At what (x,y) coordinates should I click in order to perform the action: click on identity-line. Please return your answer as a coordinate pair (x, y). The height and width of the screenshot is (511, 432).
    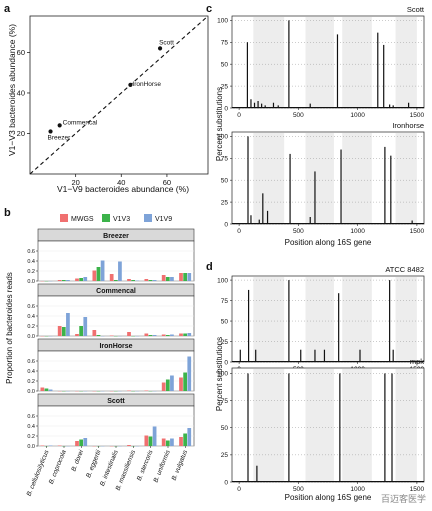
    Looking at the image, I should click on (119, 95).